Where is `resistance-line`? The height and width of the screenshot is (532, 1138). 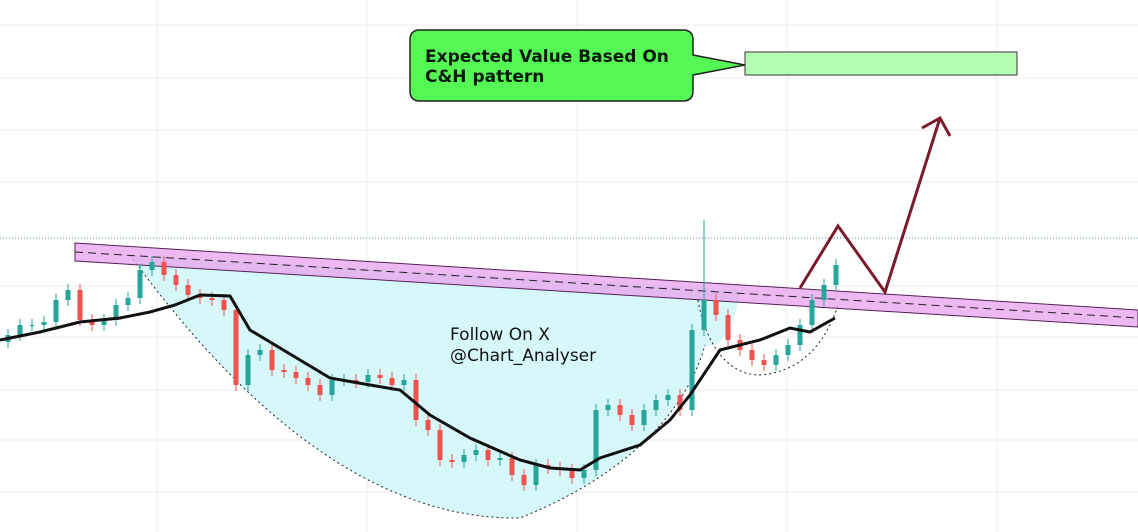
resistance-line is located at coordinates (606, 285).